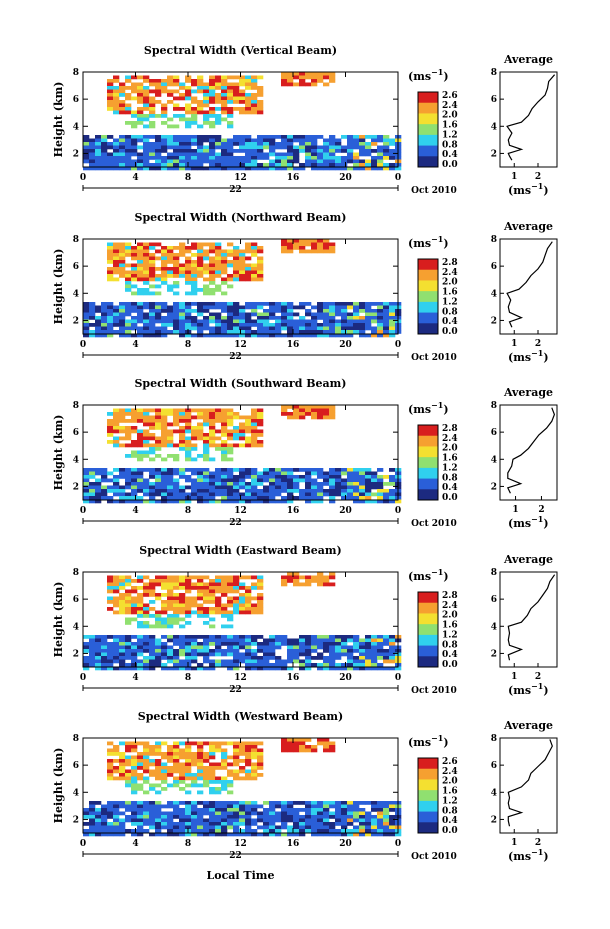 The image size is (610, 929). Describe the element at coordinates (241, 875) in the screenshot. I see `local-time-label: Local Time` at that location.